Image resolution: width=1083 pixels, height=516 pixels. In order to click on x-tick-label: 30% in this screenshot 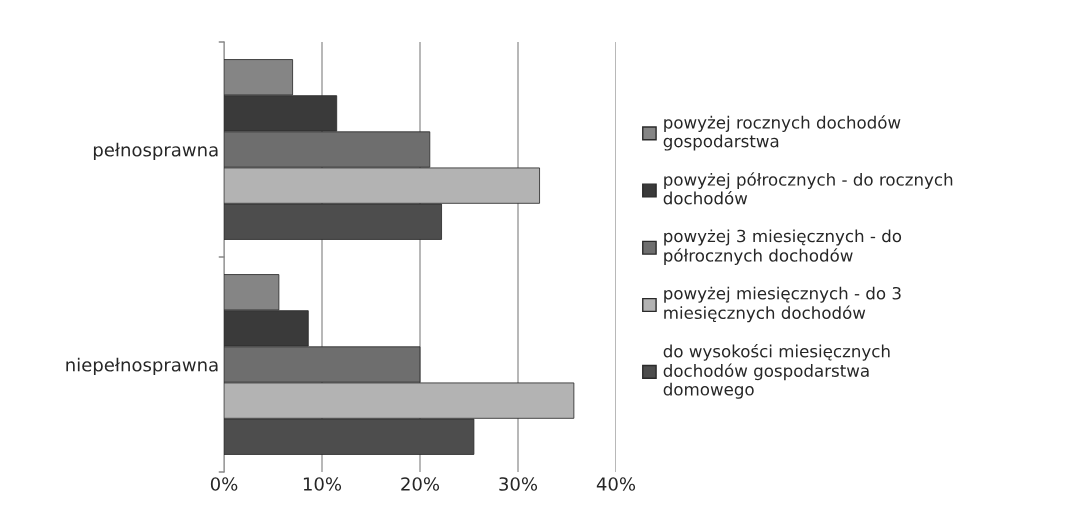, I will do `click(518, 484)`.